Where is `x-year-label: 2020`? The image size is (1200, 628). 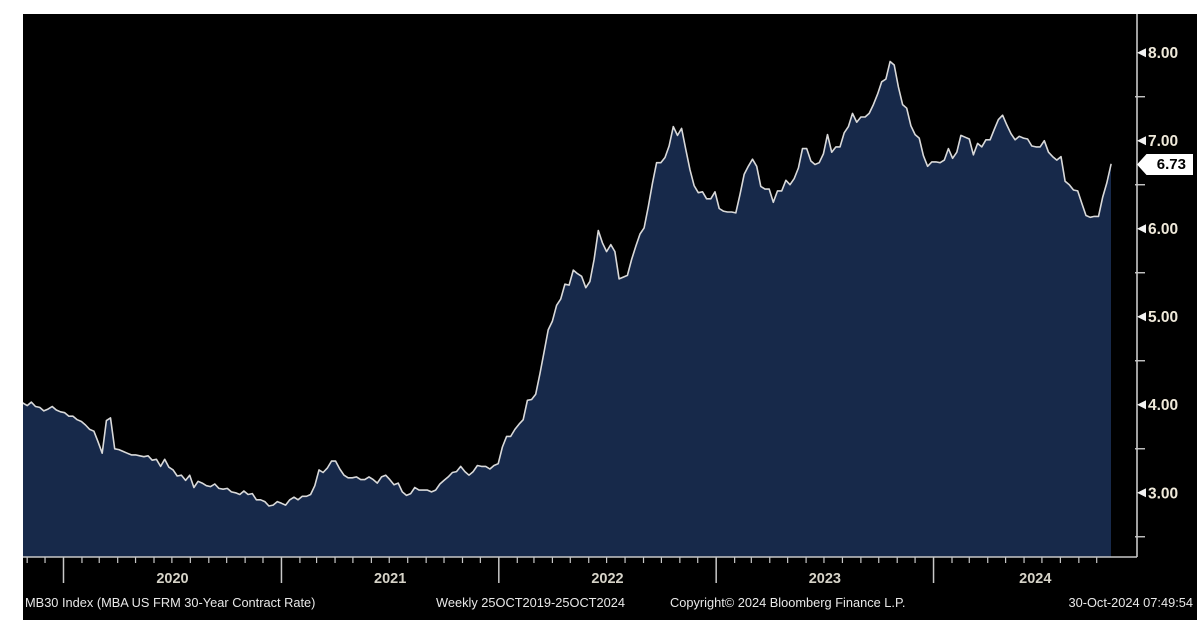
x-year-label: 2020 is located at coordinates (172, 579).